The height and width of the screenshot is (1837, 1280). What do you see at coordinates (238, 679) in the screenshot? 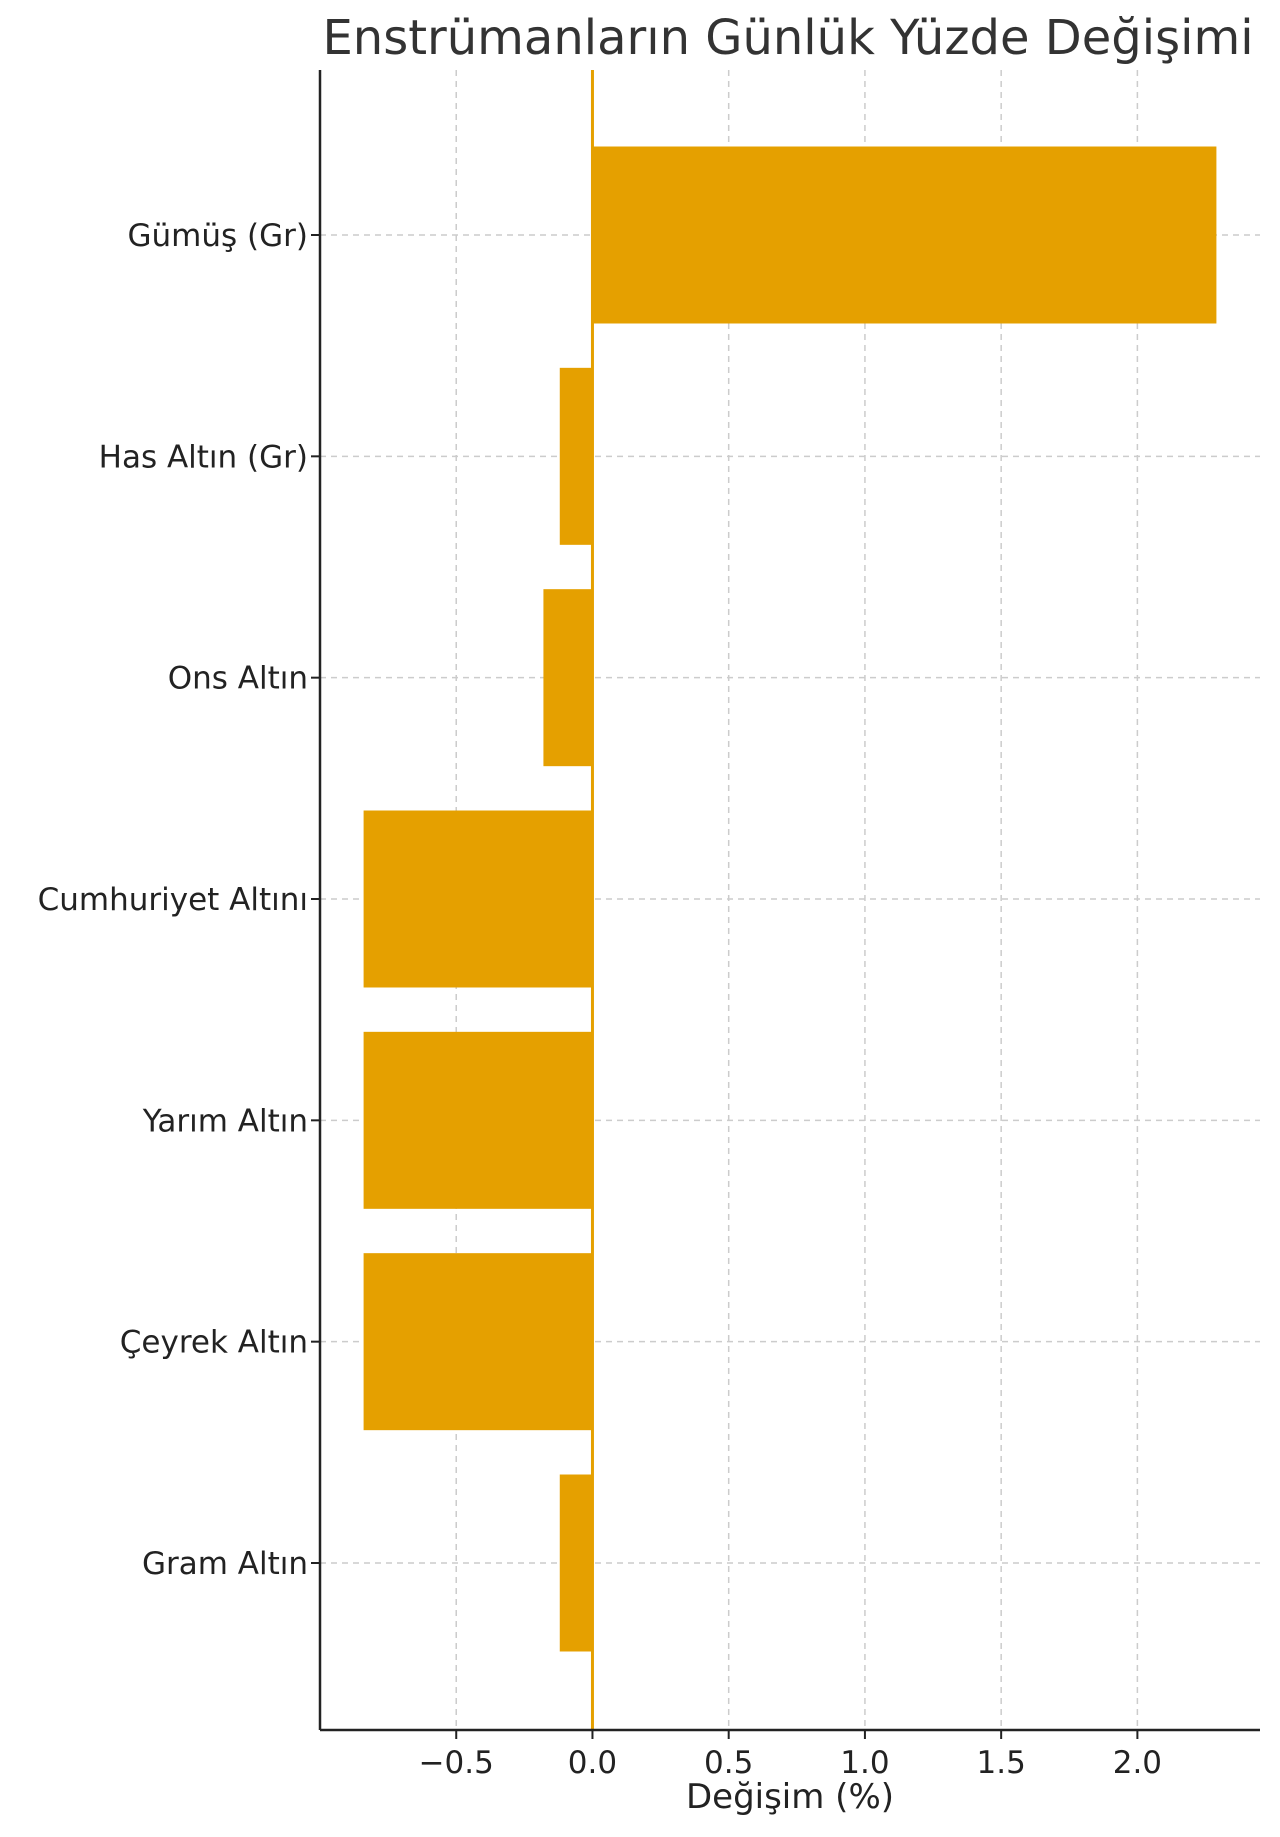
I see `y-tick-label: Ons Altın` at bounding box center [238, 679].